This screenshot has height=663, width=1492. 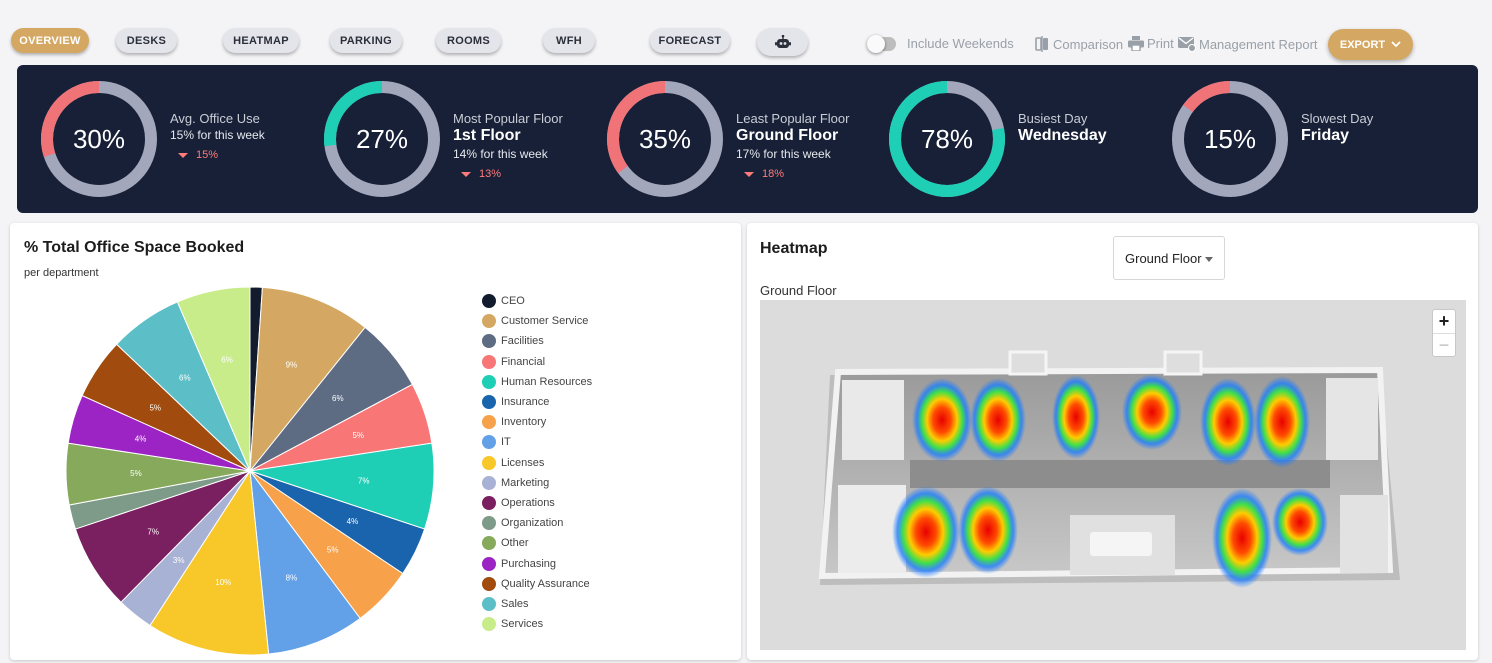 I want to click on down-arrow-icon, so click(x=466, y=174).